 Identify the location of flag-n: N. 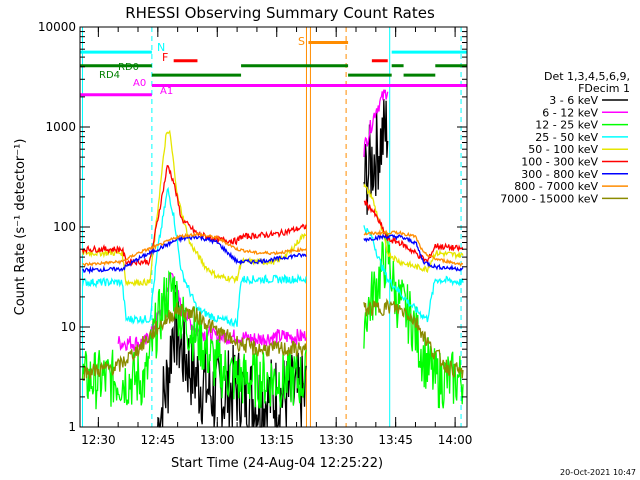
(161, 47).